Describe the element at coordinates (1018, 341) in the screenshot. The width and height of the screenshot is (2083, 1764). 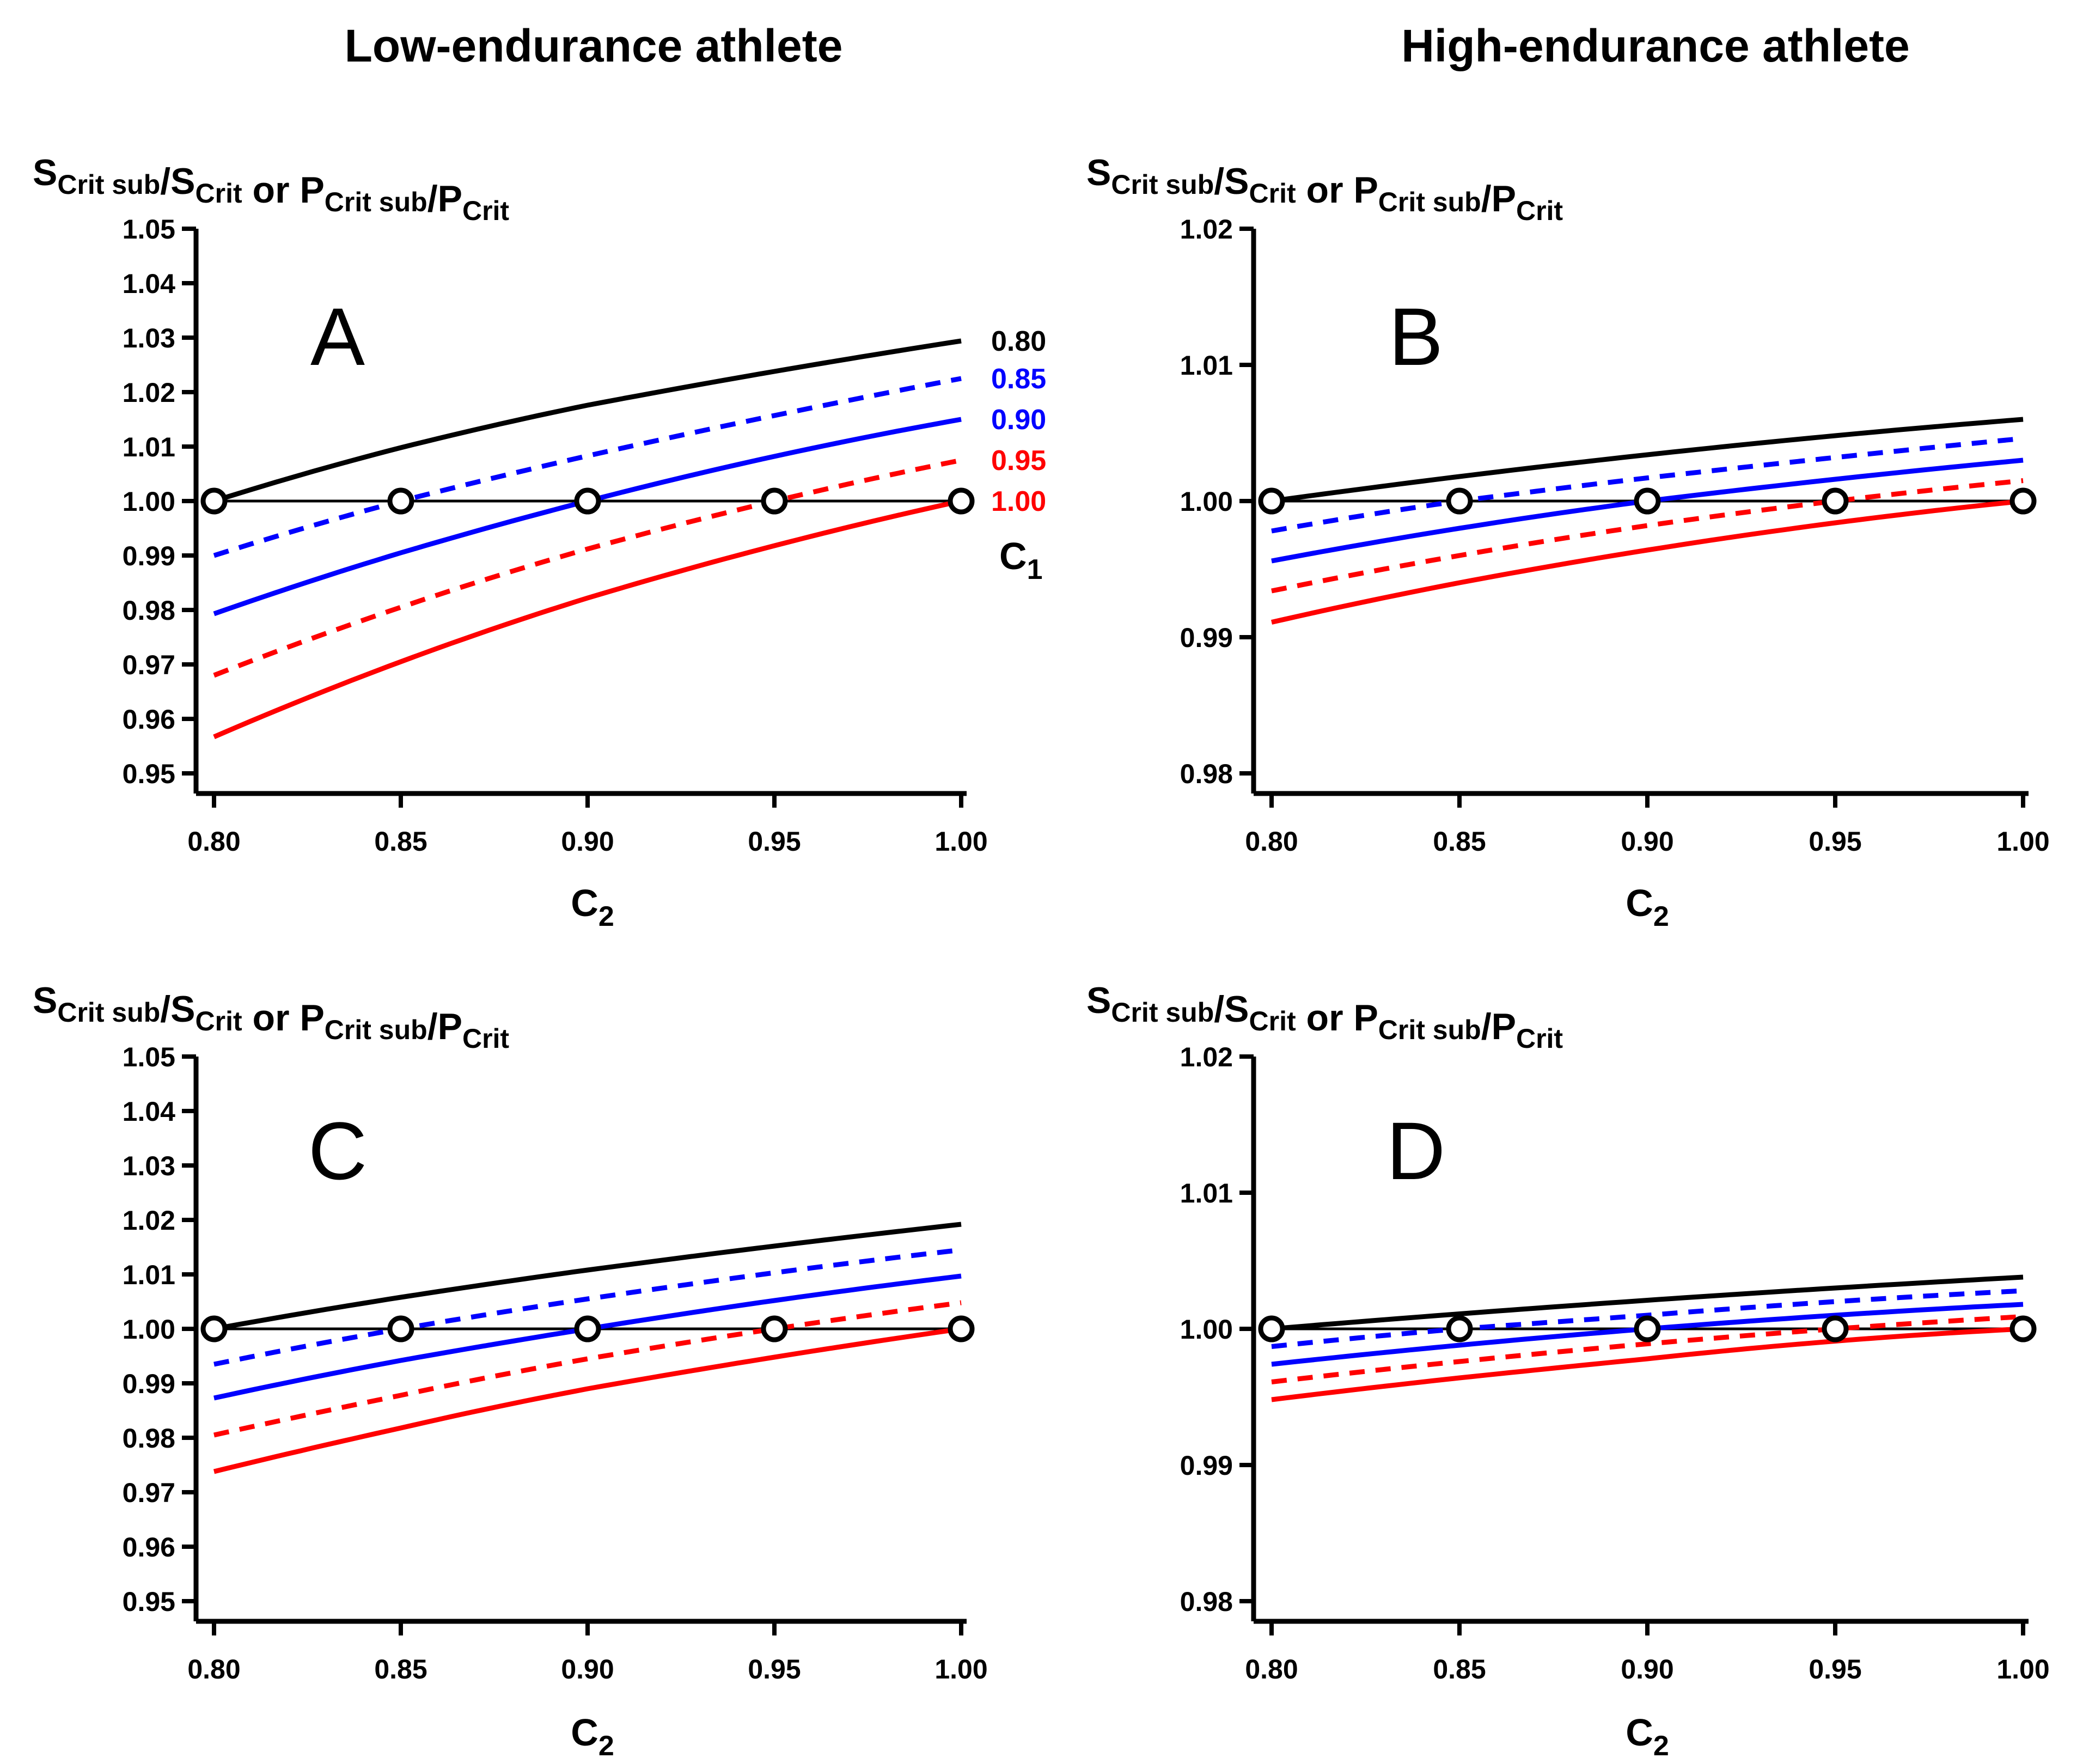
I see `c1-legend-entry: 0.80` at that location.